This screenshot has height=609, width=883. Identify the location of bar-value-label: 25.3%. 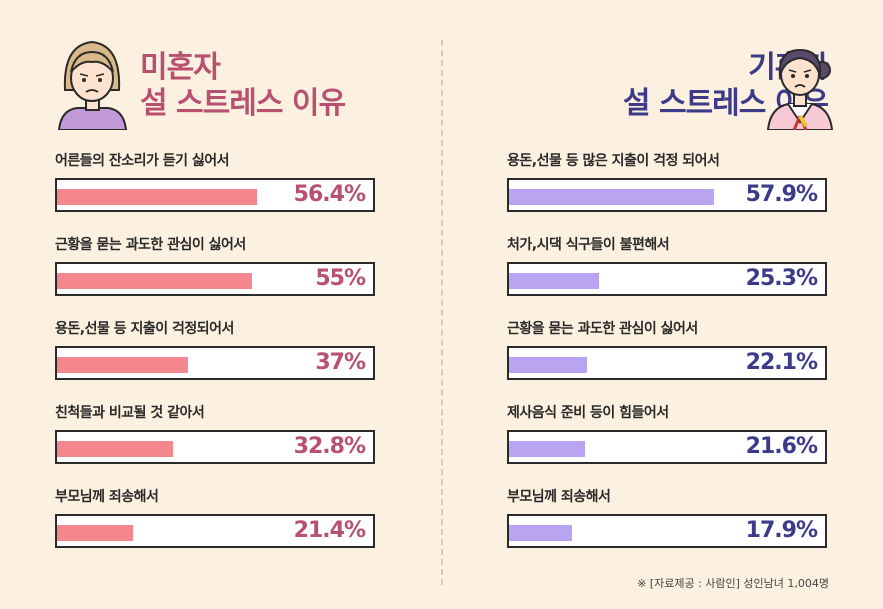
(781, 278).